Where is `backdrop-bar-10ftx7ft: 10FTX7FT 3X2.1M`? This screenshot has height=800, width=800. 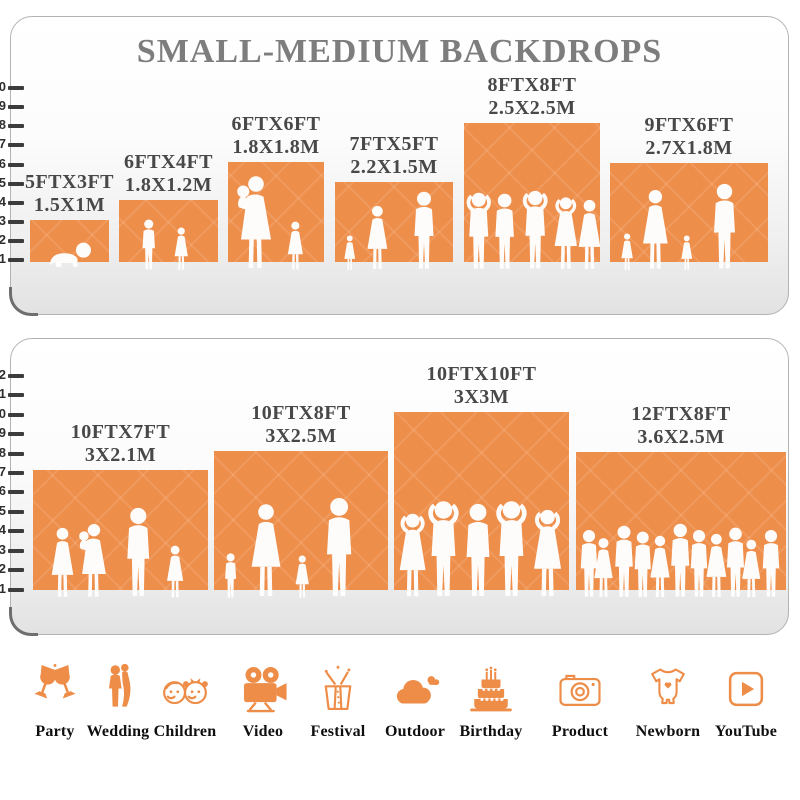 backdrop-bar-10ftx7ft: 10FTX7FT 3X2.1M is located at coordinates (120, 509).